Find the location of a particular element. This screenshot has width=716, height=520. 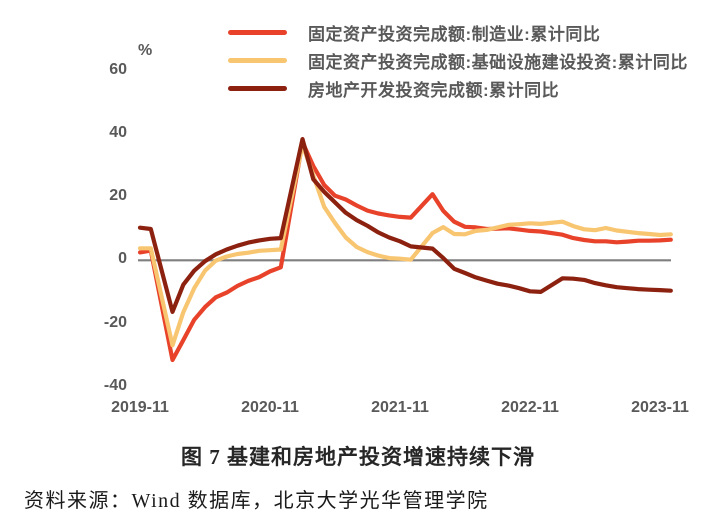

series-swatch-infrastructure is located at coordinates (257, 60).